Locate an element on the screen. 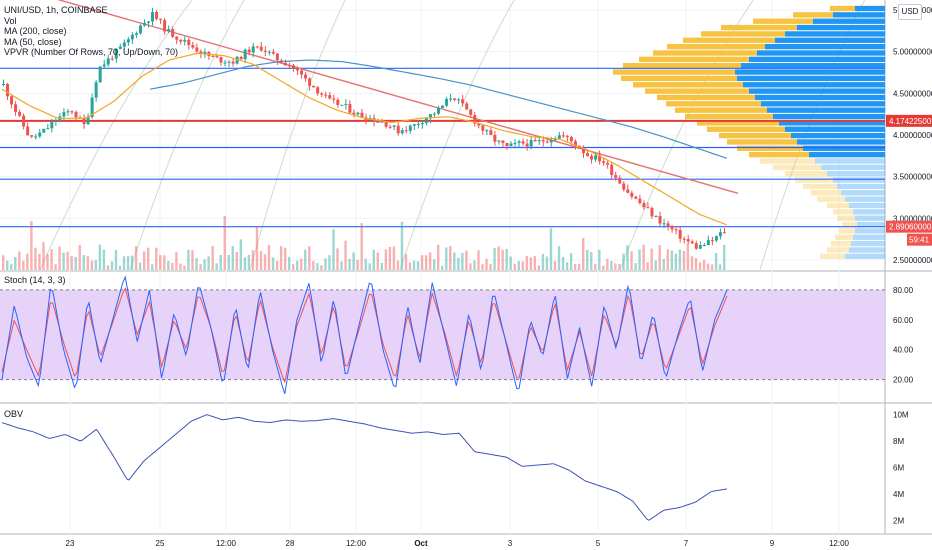  key-level-tag-text: 4.17422500 is located at coordinates (910, 121).